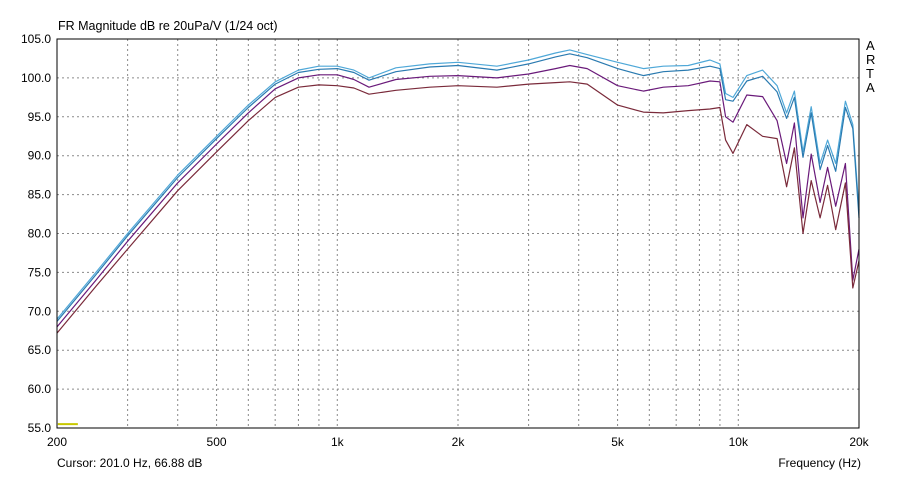  I want to click on y-tick-label: 85.0, so click(40, 195).